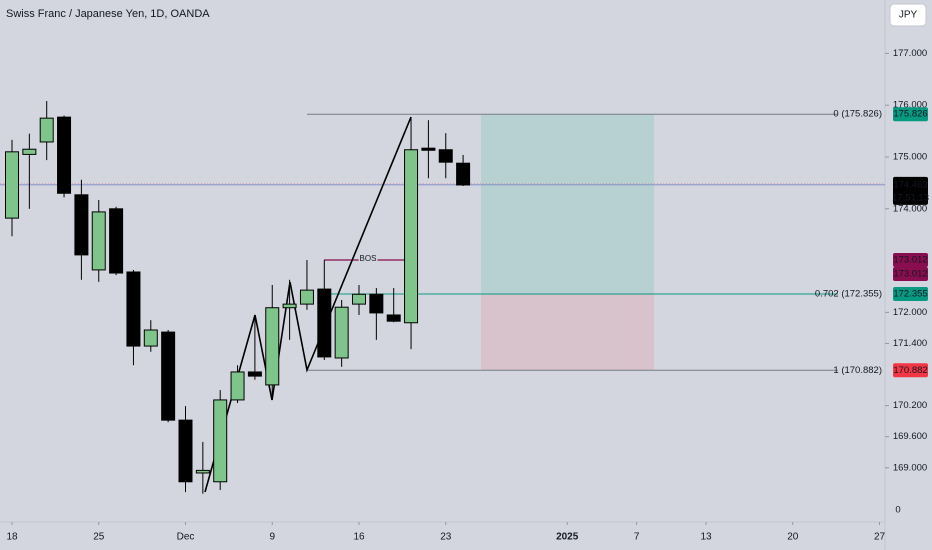 The height and width of the screenshot is (550, 932). Describe the element at coordinates (910, 405) in the screenshot. I see `y-tick-label: 170.200` at that location.